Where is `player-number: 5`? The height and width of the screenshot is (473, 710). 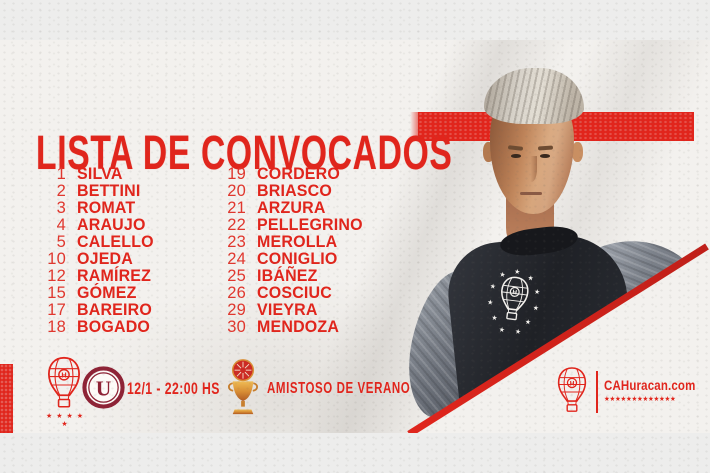 player-number: 5 is located at coordinates (61, 242).